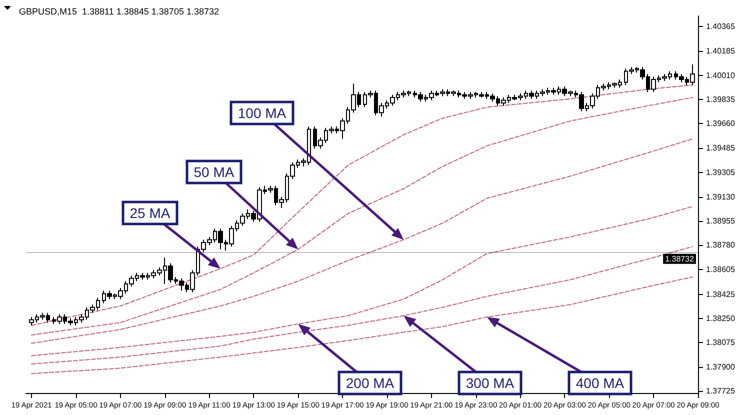 The height and width of the screenshot is (415, 746). What do you see at coordinates (721, 26) in the screenshot?
I see `y-tick-label: 1.40365` at bounding box center [721, 26].